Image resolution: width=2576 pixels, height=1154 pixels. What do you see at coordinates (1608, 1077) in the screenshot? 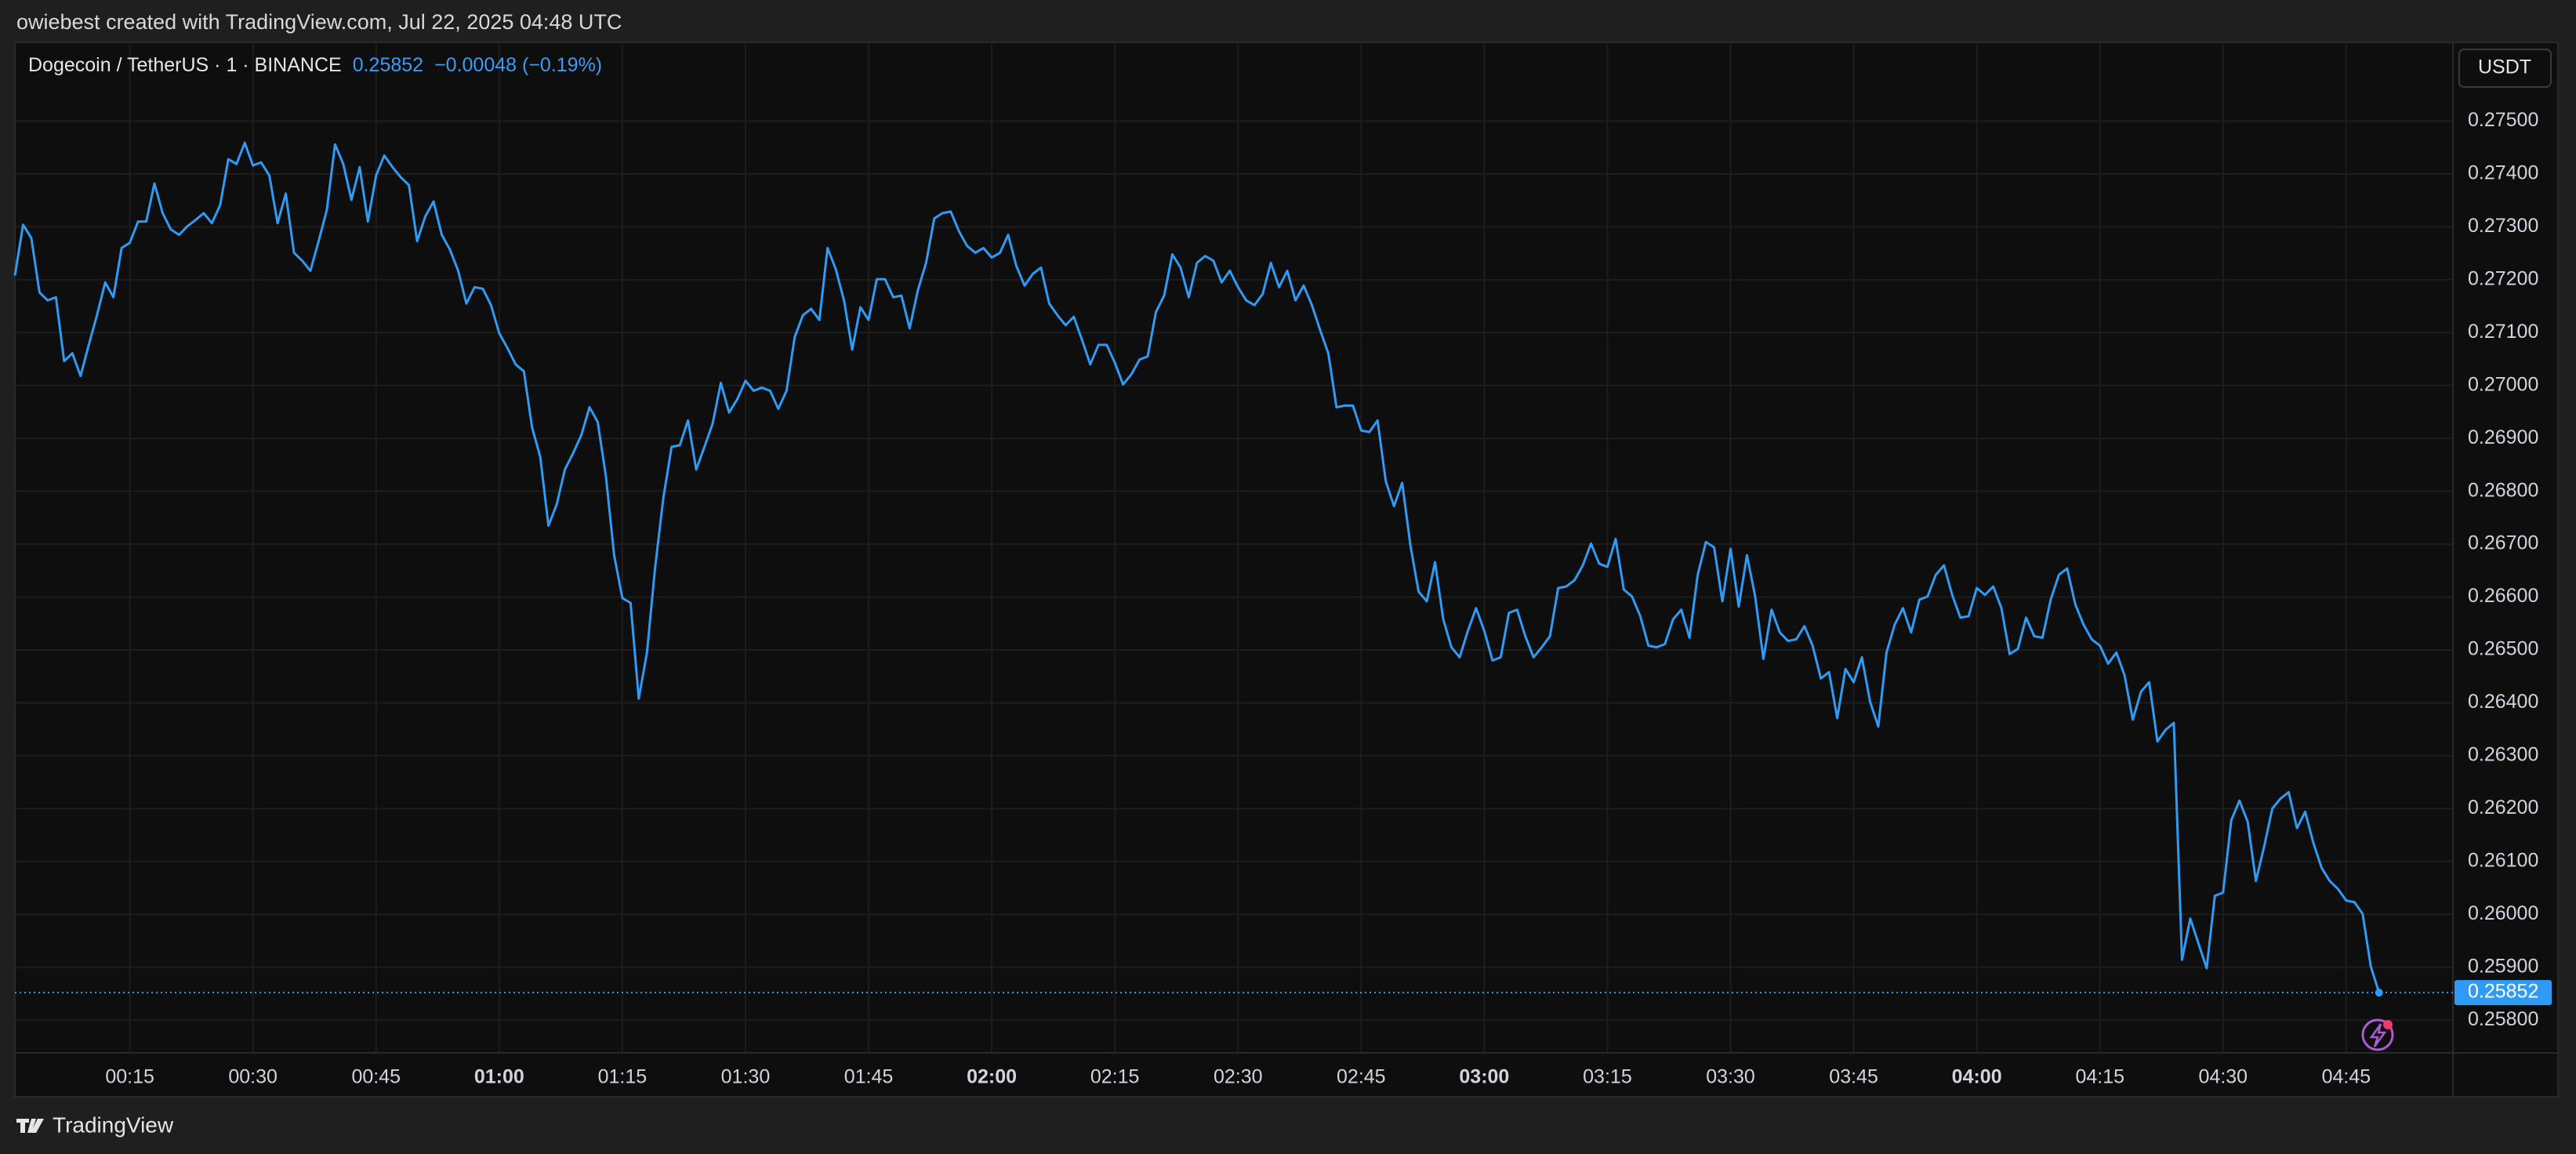
I see `x-tick-label: 03:15` at bounding box center [1608, 1077].